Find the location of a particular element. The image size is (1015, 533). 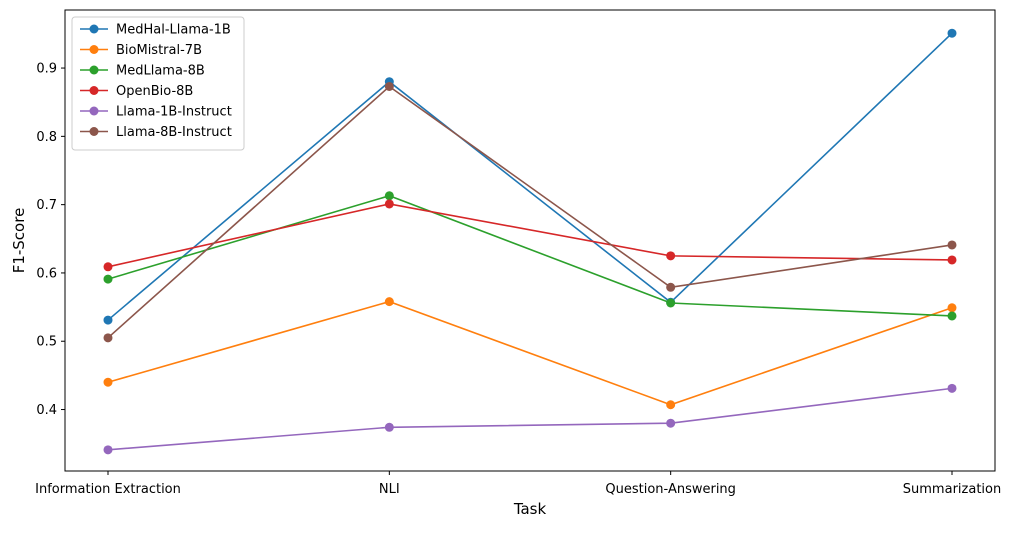

series-openbio-8b is located at coordinates (530, 235).